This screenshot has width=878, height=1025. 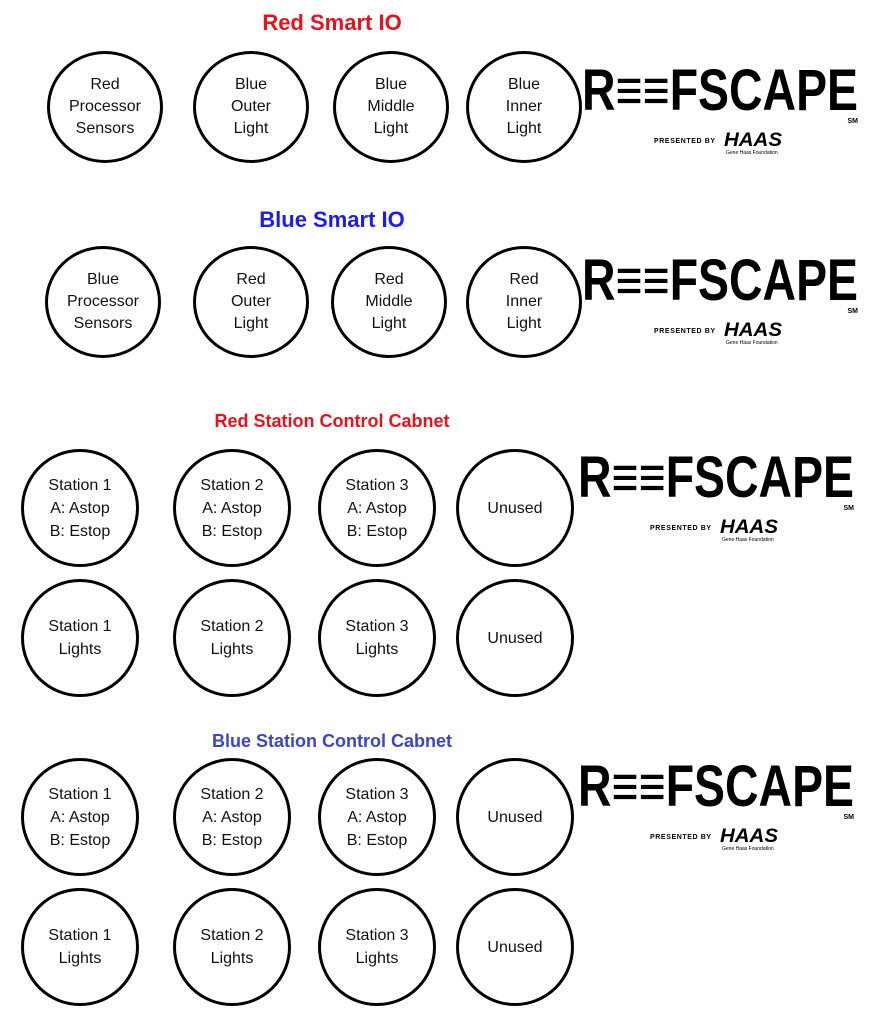 What do you see at coordinates (524, 107) in the screenshot?
I see `blue-inner-light-circle: Blue Inner Light` at bounding box center [524, 107].